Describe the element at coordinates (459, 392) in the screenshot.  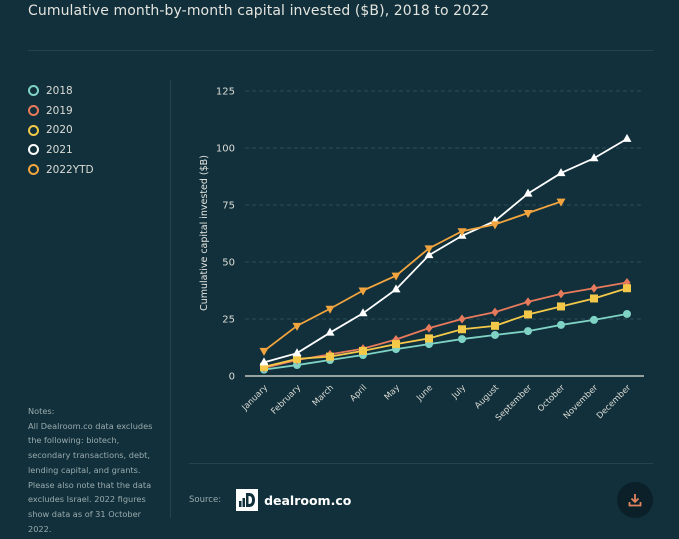
I see `x-tick-label: July` at that location.